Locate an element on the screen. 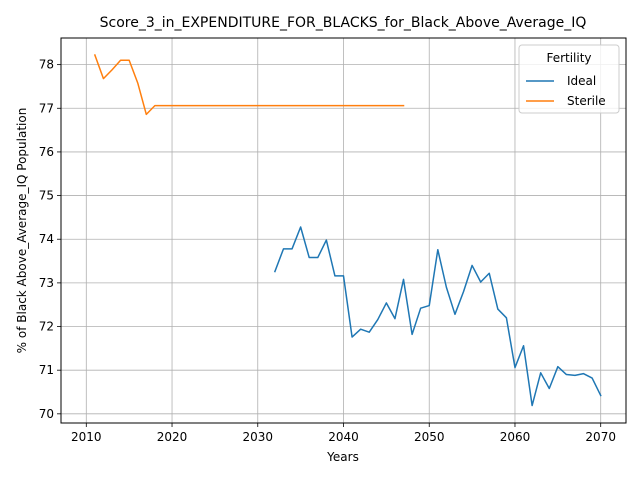 The width and height of the screenshot is (640, 480). y-tick-label: 76 is located at coordinates (46, 152).